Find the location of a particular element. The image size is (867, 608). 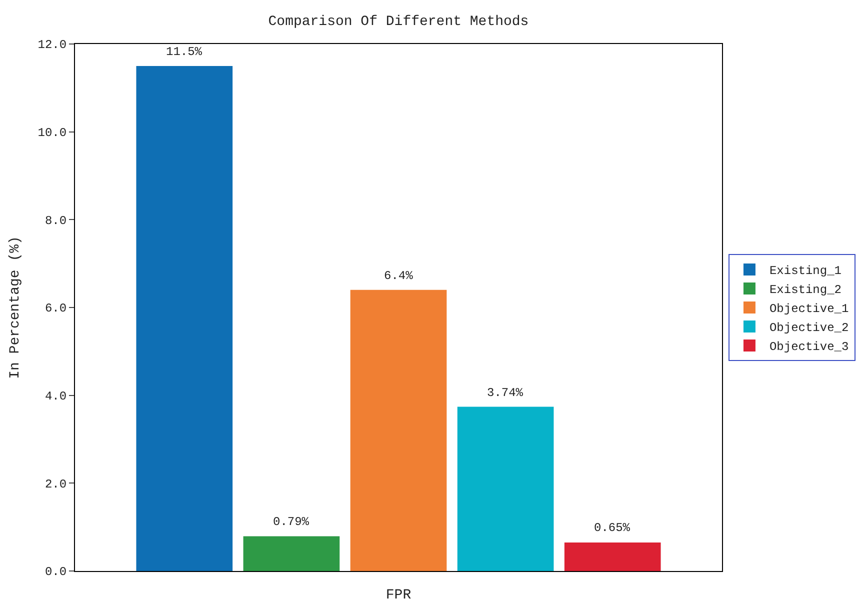

data-label: 0.79% is located at coordinates (291, 522).